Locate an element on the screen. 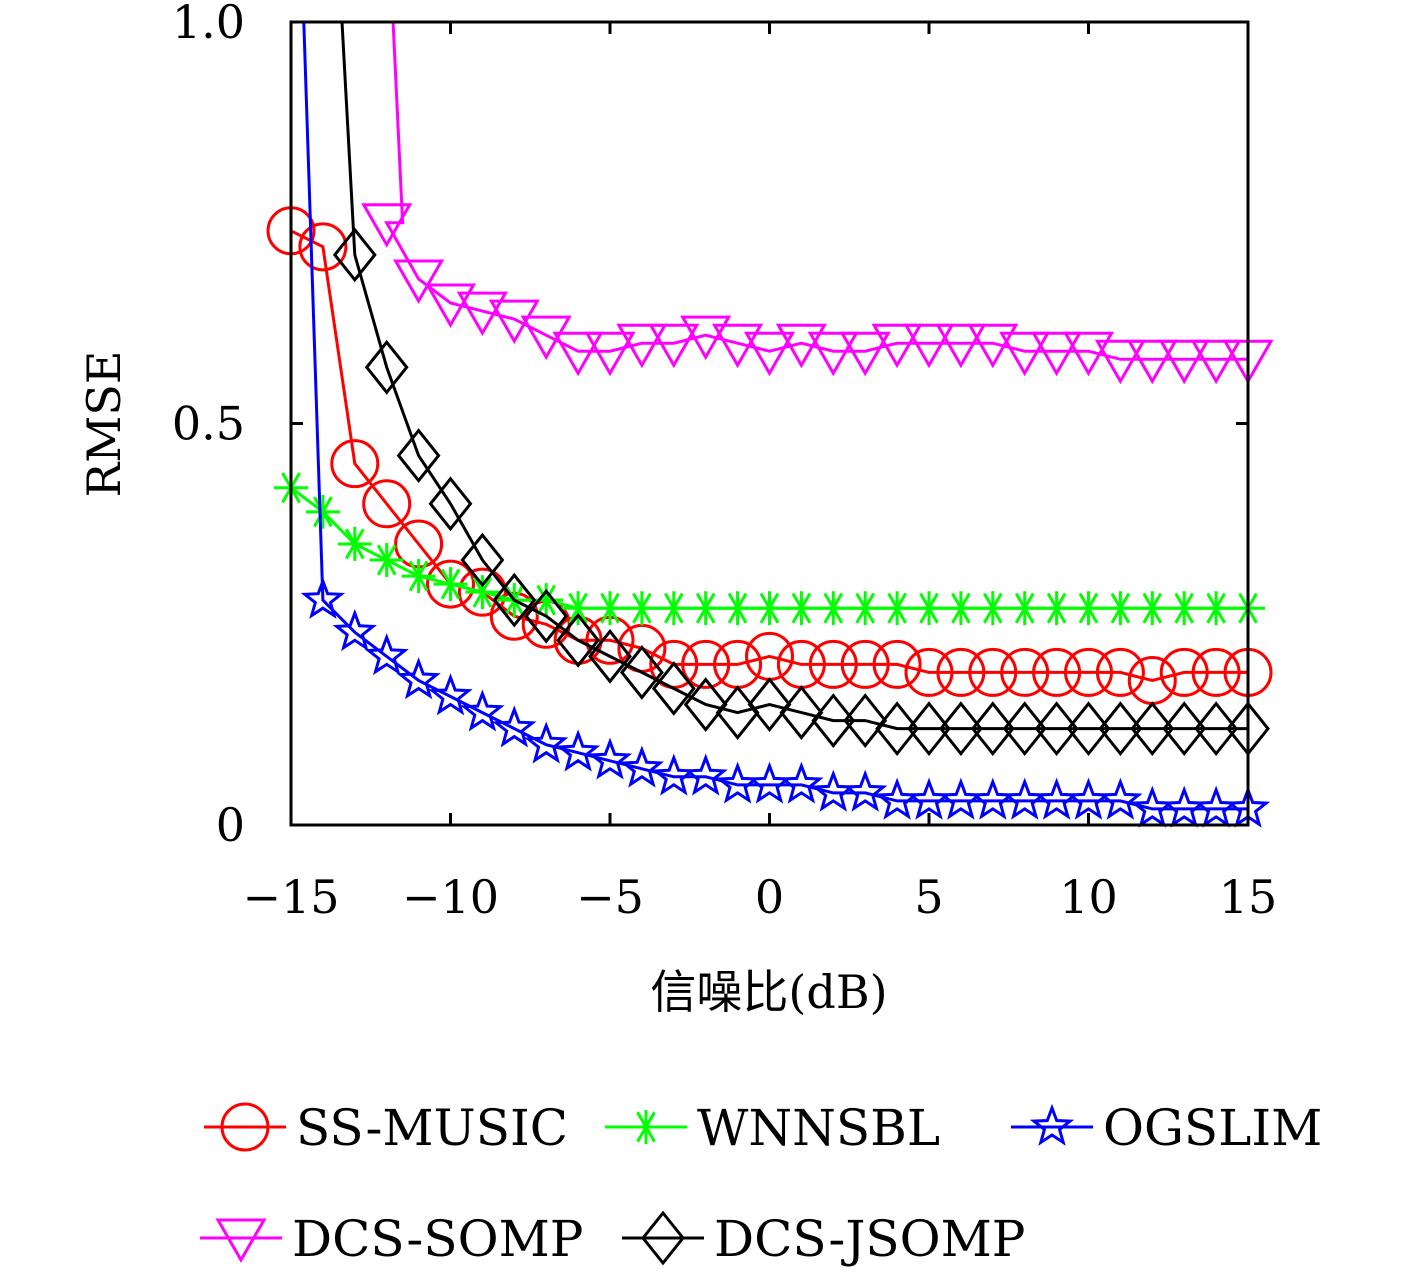  y-axis-title: RMSE is located at coordinates (104, 424).